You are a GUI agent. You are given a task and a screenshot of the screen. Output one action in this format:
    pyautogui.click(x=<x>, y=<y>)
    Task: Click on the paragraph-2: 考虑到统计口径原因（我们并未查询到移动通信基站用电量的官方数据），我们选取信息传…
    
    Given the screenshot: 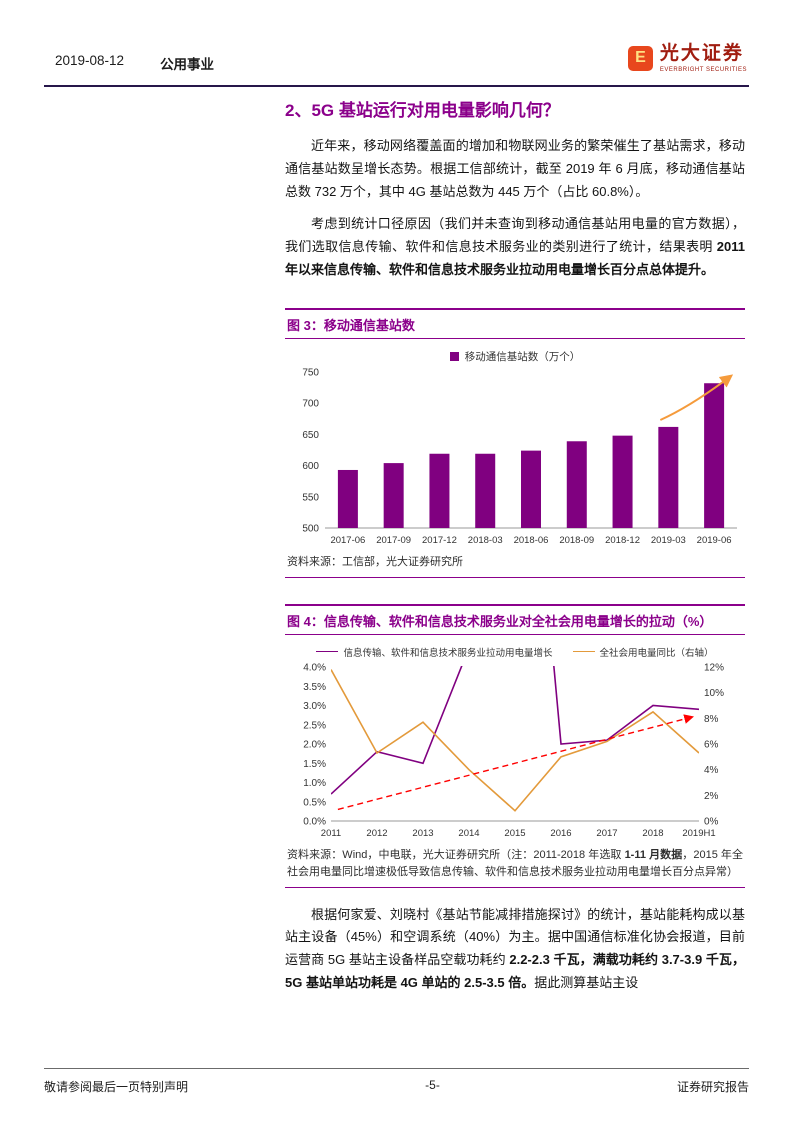 What is the action you would take?
    pyautogui.click(x=515, y=246)
    